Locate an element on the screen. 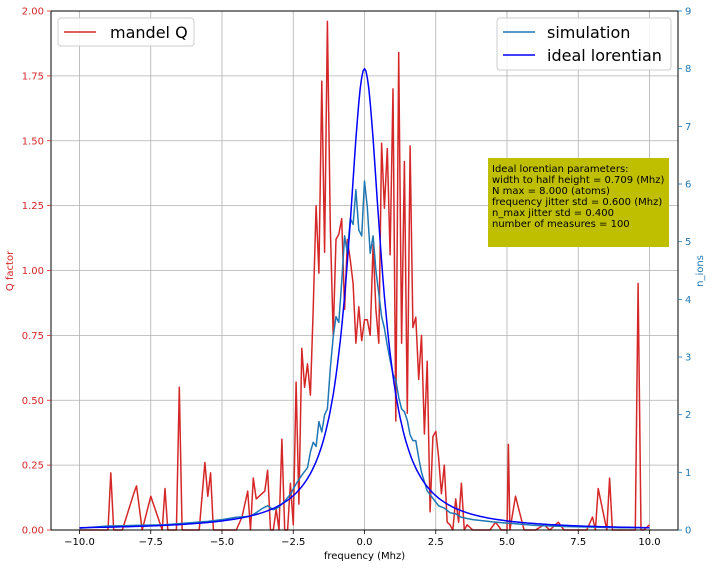 This screenshot has width=712, height=572. annotation-line: number of measures = 100 is located at coordinates (561, 224).